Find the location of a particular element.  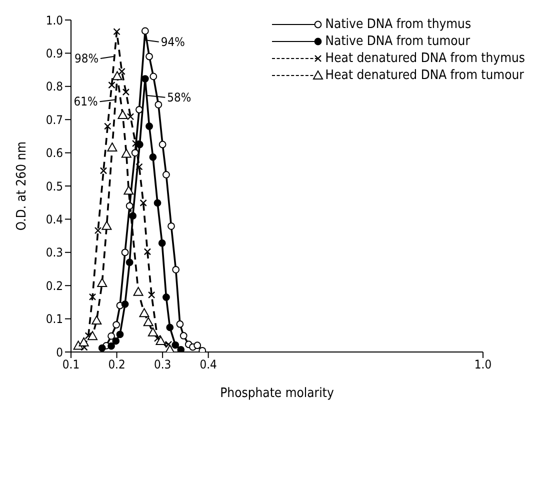

y-tick-label: 0.3 is located at coordinates (54, 253).